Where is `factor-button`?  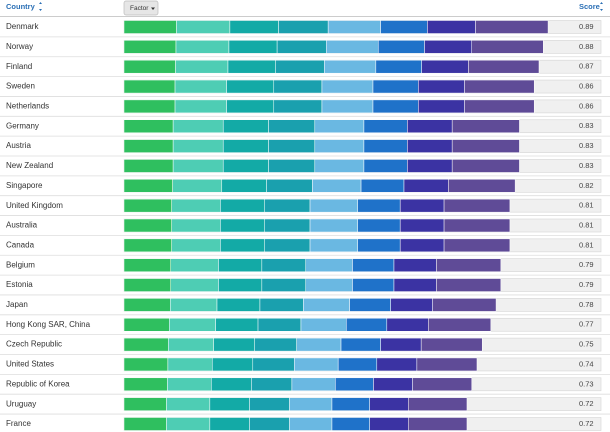
factor-button is located at coordinates (141, 8).